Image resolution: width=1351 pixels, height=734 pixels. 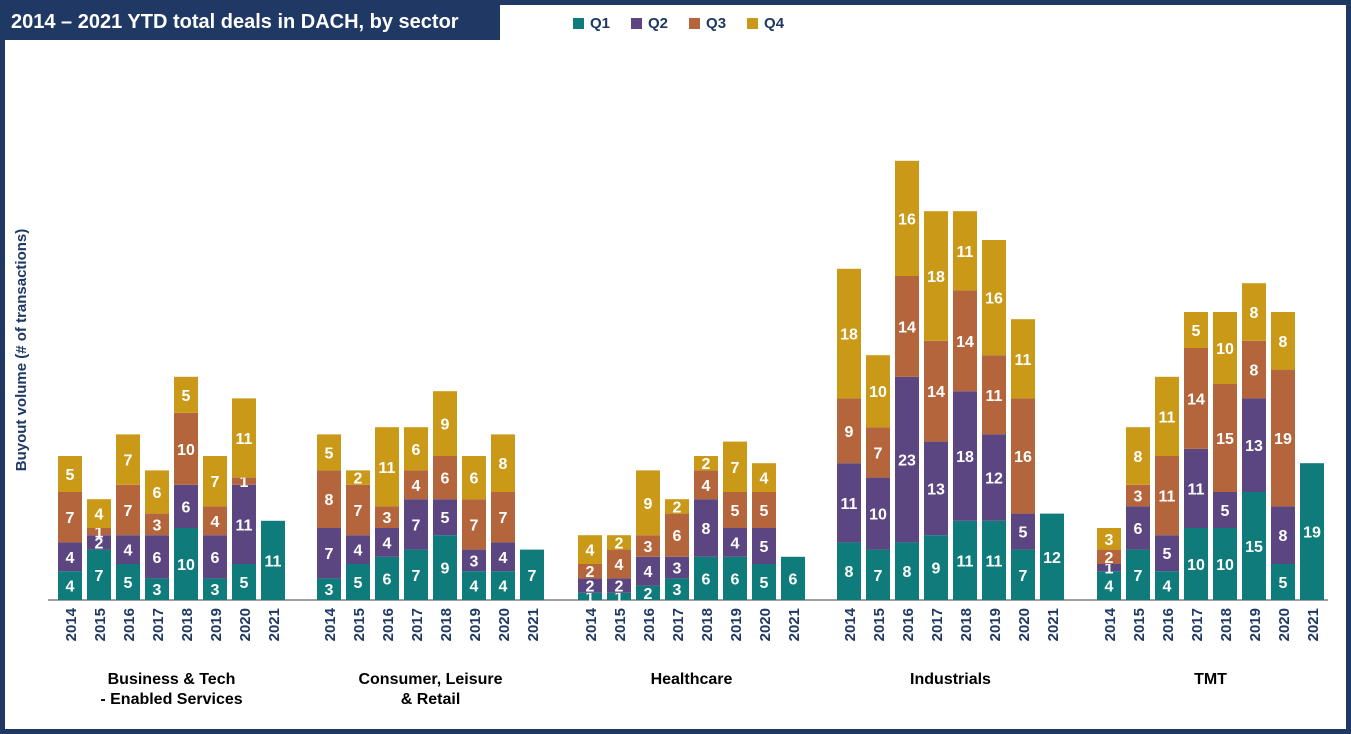 I want to click on legend-label-q4: Q4, so click(x=774, y=23).